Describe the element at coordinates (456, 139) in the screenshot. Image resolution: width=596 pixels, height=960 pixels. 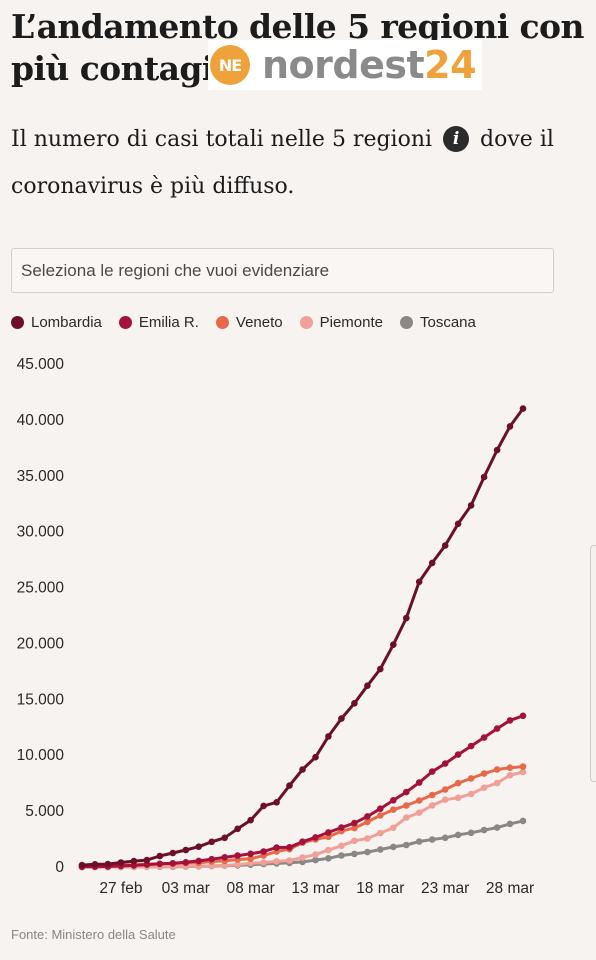
I see `info-icon: i` at that location.